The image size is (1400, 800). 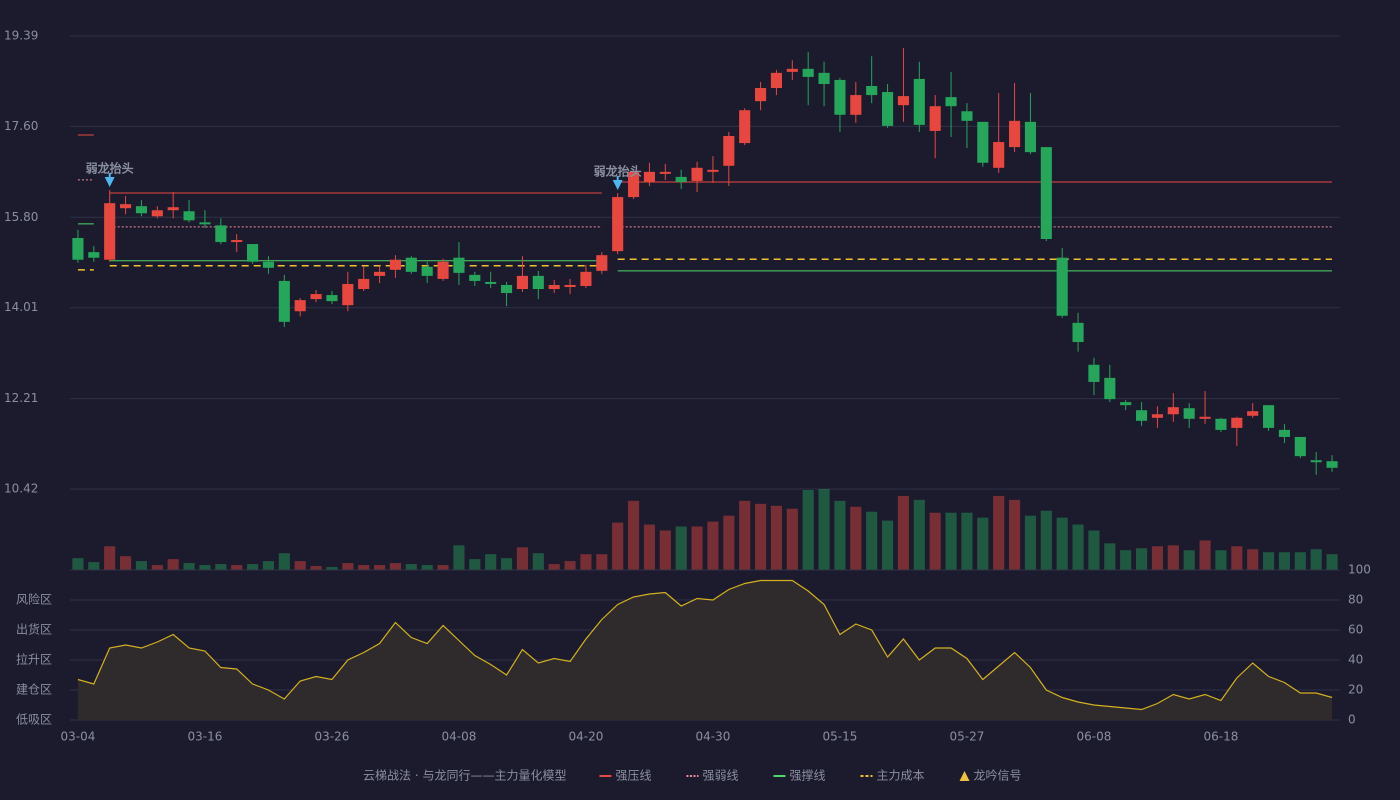 I want to click on x-tick-label: 03-04, so click(x=78, y=737).